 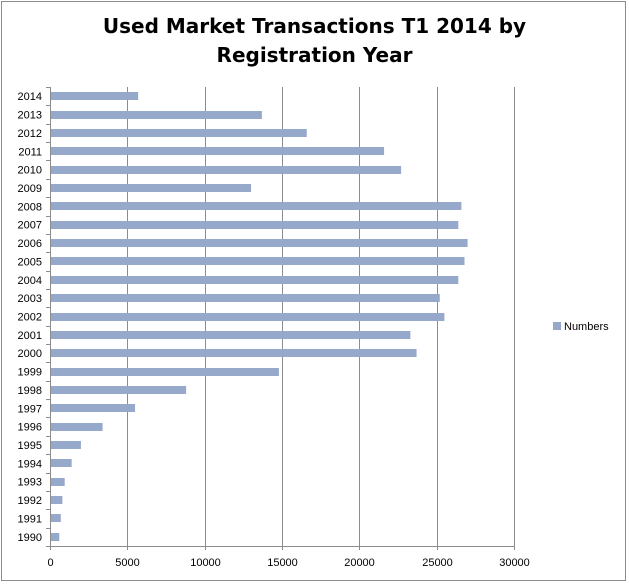 I want to click on x-tick-label-25000: 25000, so click(x=437, y=563).